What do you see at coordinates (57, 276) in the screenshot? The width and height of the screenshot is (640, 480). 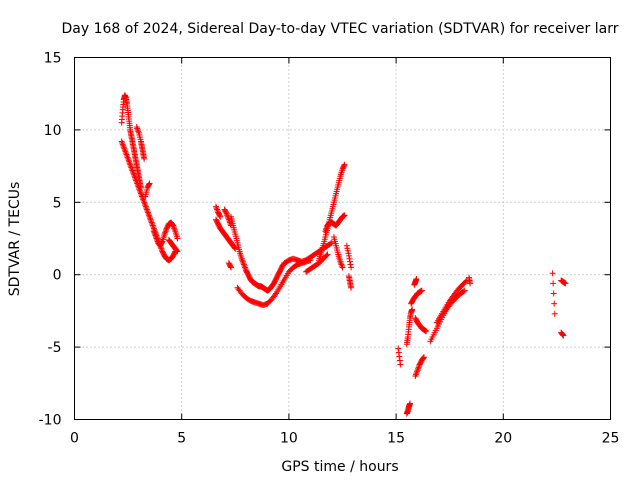 I see `y-tick-label: 0` at bounding box center [57, 276].